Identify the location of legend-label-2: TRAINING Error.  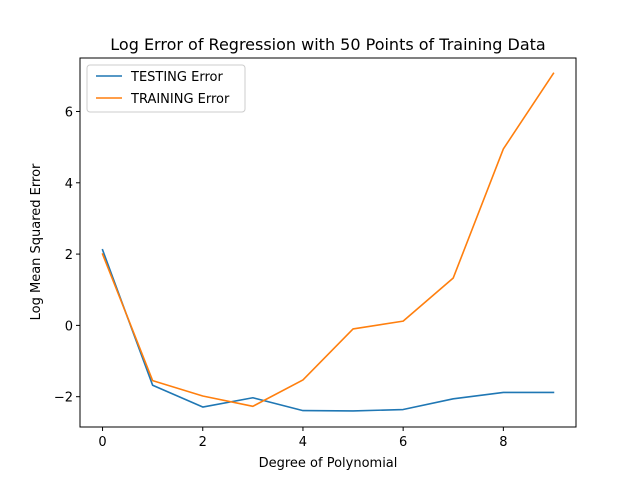
(180, 99).